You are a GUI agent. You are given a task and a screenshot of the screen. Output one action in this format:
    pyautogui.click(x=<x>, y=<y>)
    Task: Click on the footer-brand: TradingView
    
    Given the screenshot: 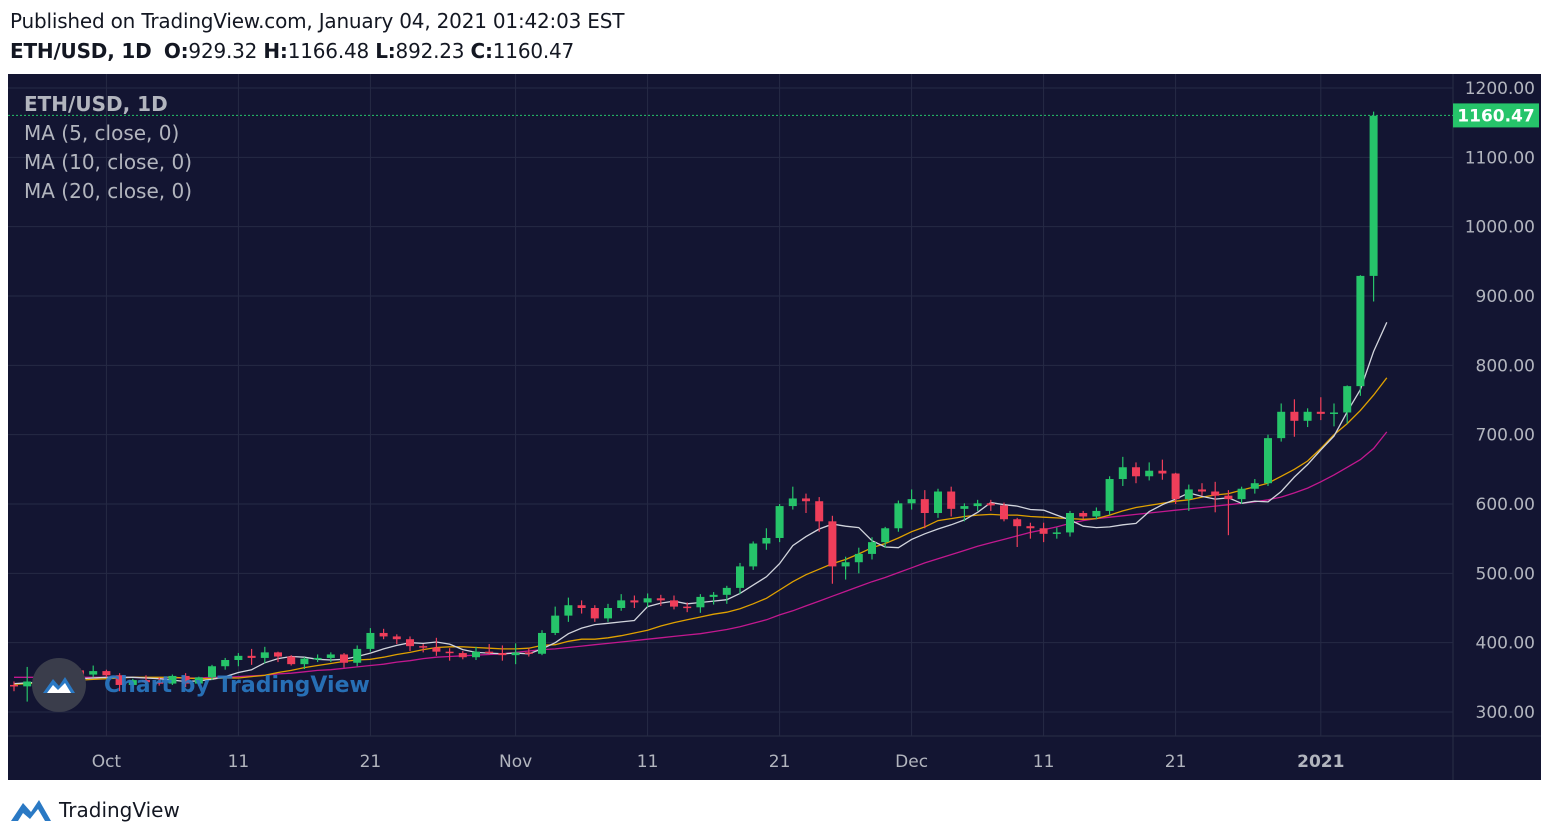 What is the action you would take?
    pyautogui.click(x=94, y=810)
    